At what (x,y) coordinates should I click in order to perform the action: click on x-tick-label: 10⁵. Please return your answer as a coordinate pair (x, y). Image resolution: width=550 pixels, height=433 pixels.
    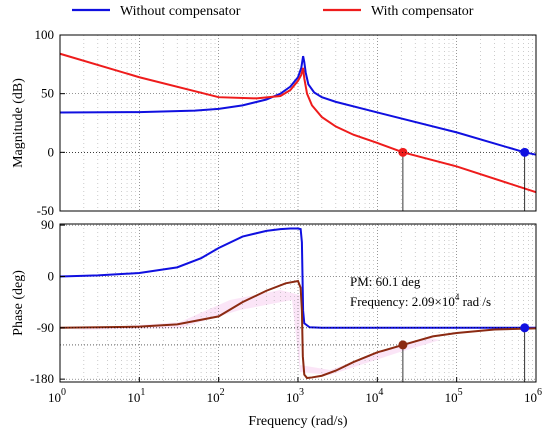
    Looking at the image, I should click on (454, 396).